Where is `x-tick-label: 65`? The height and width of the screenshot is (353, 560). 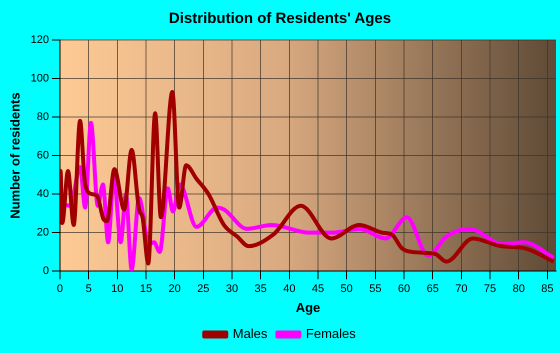
x-tick-label: 65 is located at coordinates (432, 288).